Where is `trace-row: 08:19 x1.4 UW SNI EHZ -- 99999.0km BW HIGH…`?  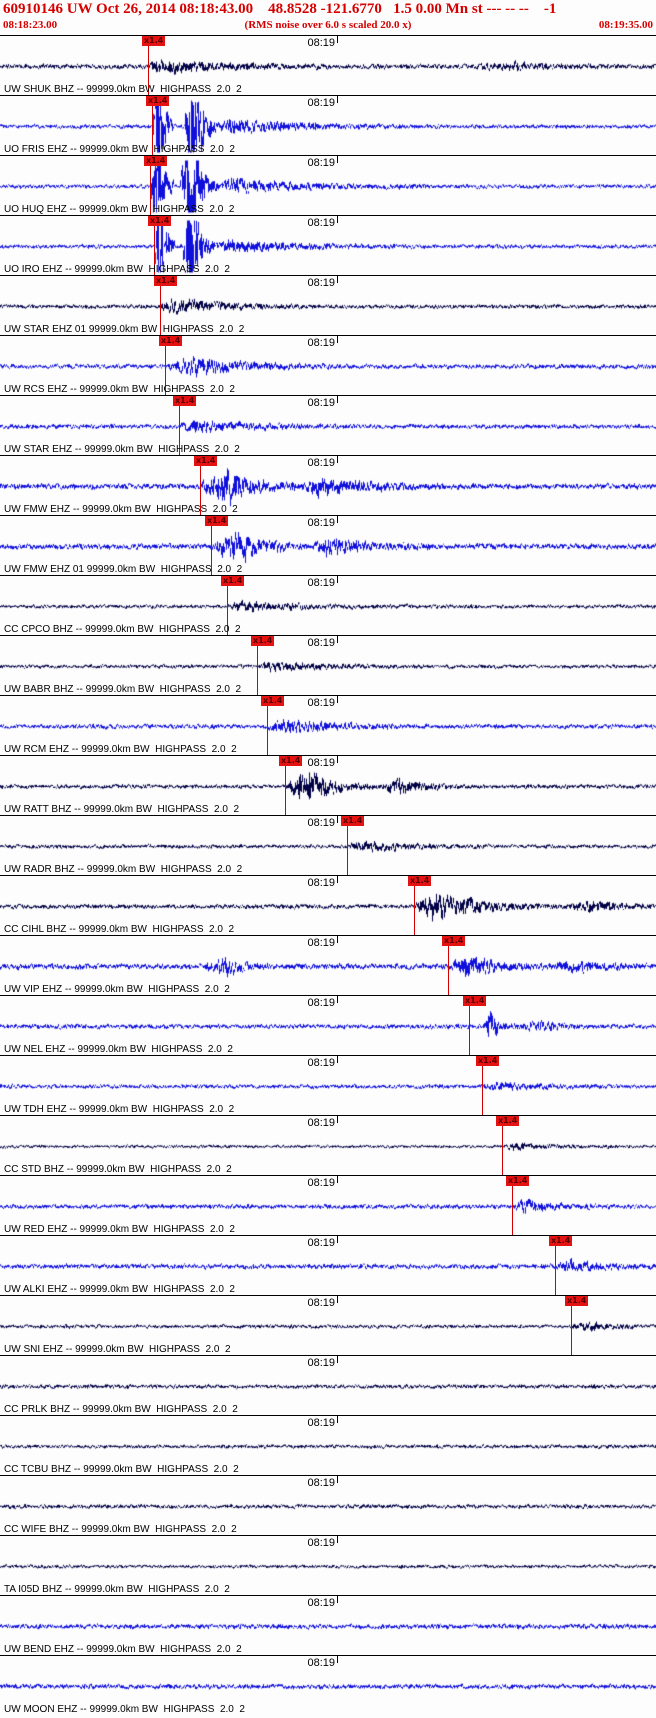
trace-row: 08:19 x1.4 UW SNI EHZ -- 99999.0km BW HIGH… is located at coordinates (328, 1325).